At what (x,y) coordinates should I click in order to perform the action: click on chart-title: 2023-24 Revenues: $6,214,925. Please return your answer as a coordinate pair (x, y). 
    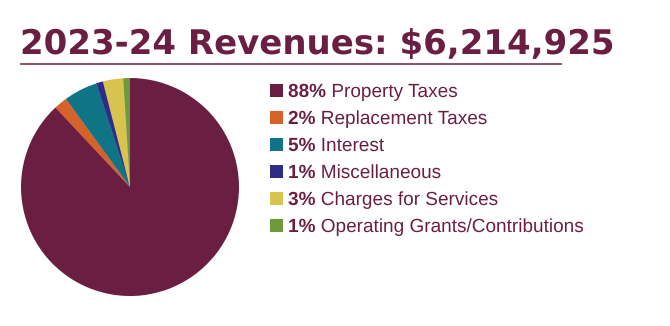
    Looking at the image, I should click on (317, 43).